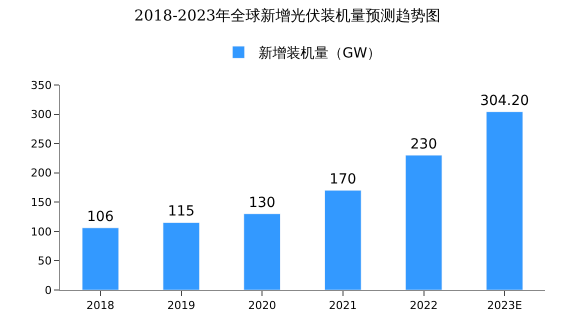 Image resolution: width=575 pixels, height=325 pixels. Describe the element at coordinates (343, 179) in the screenshot. I see `data-label: 170` at that location.